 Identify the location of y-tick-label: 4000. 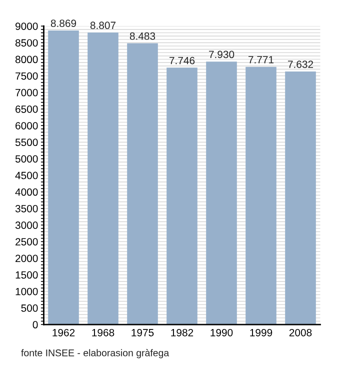
(26, 192).